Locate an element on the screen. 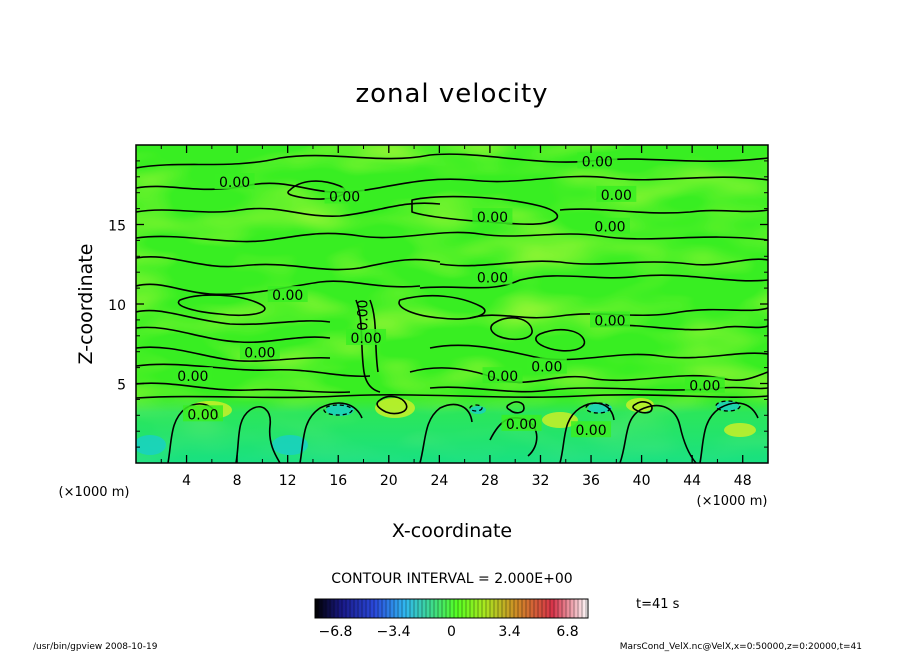 The height and width of the screenshot is (654, 904). y-tick-label: 5 is located at coordinates (121, 386).